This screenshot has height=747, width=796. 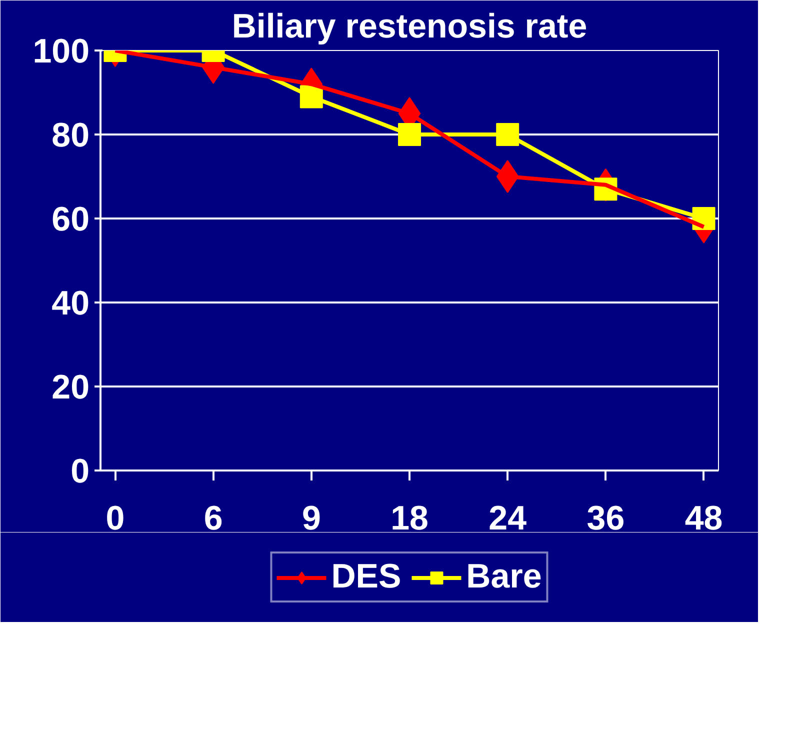 I want to click on y-tick-label: 0, so click(x=80, y=471).